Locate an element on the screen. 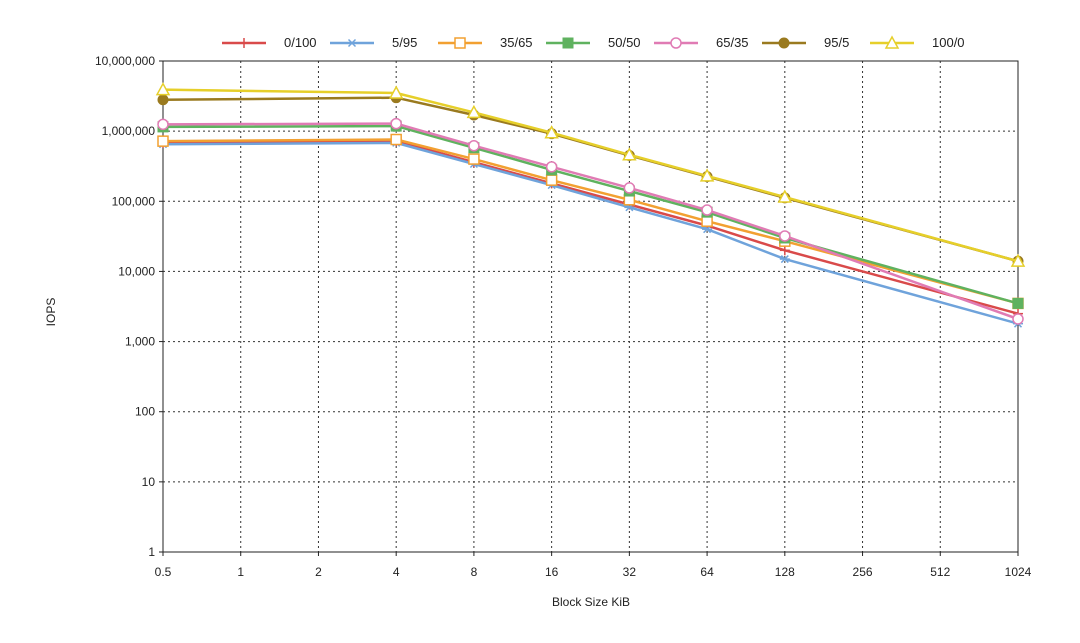  y-tick-label: 100,000 is located at coordinates (134, 201).